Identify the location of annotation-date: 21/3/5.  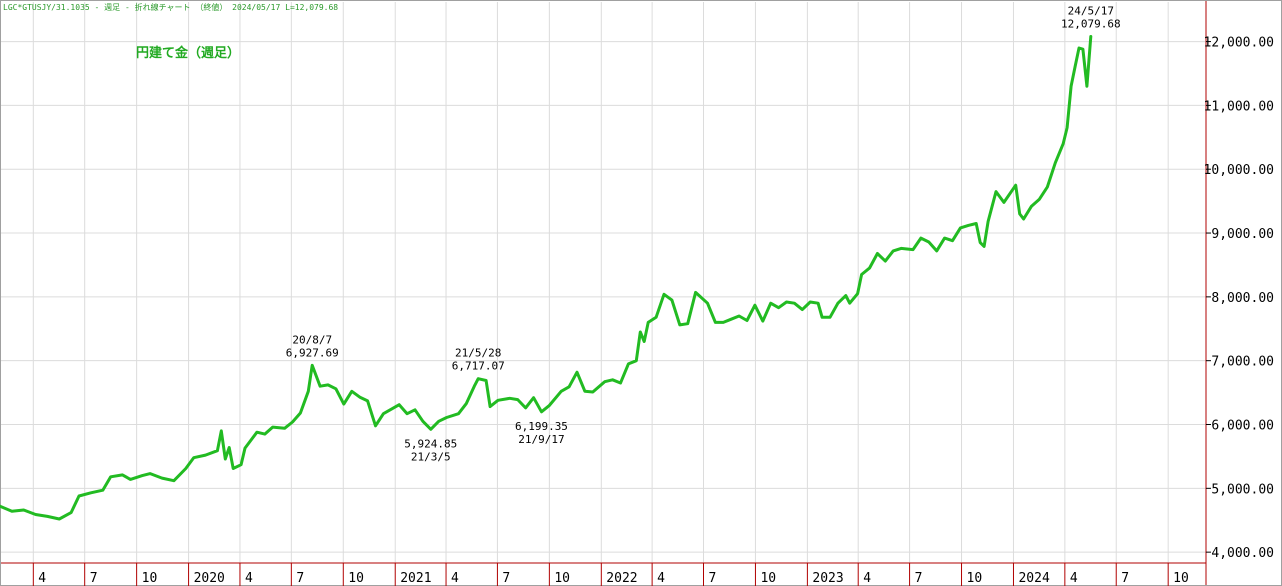
(431, 456).